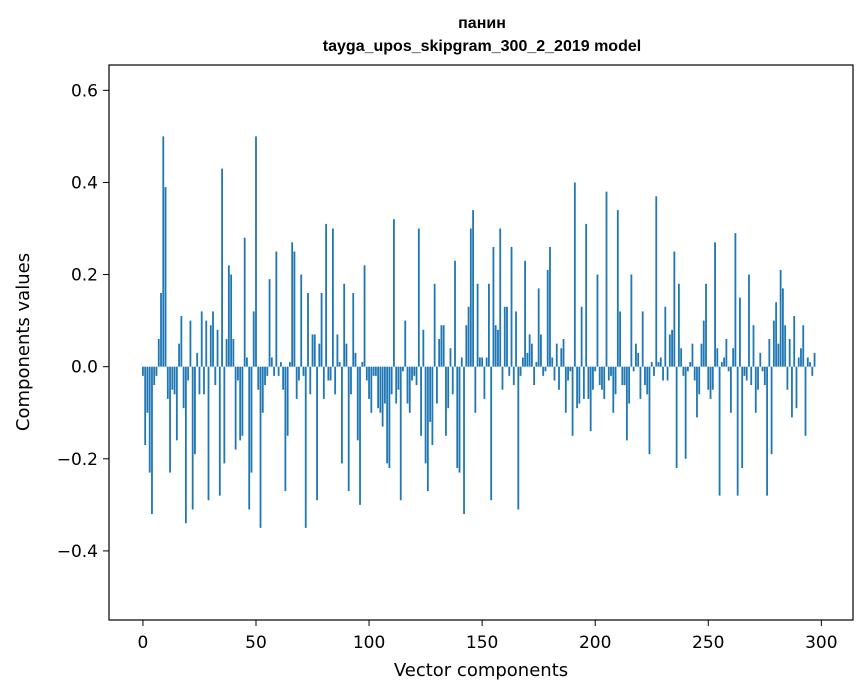 Image resolution: width=867 pixels, height=696 pixels. What do you see at coordinates (84, 91) in the screenshot?
I see `y-tick-label: 0.6` at bounding box center [84, 91].